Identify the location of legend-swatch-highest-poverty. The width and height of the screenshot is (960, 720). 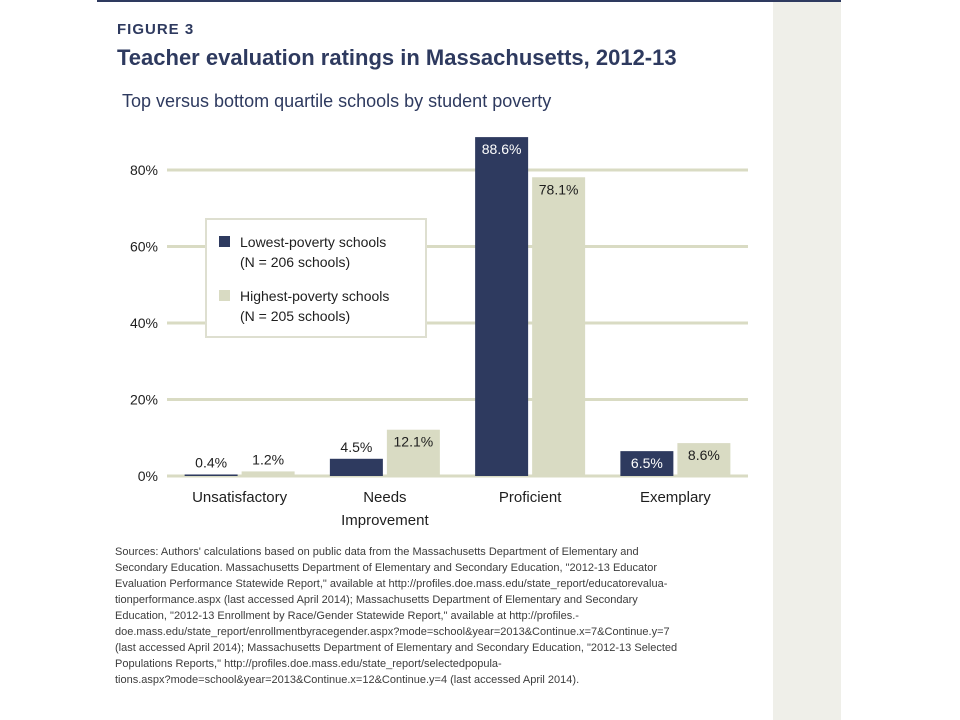
(224, 295).